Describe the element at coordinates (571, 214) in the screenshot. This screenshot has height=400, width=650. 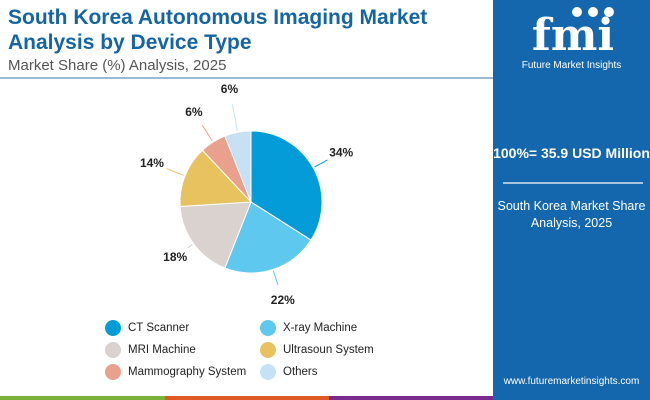
I see `panel-subtitle: South Korea Market Share Analysis, 2025` at that location.